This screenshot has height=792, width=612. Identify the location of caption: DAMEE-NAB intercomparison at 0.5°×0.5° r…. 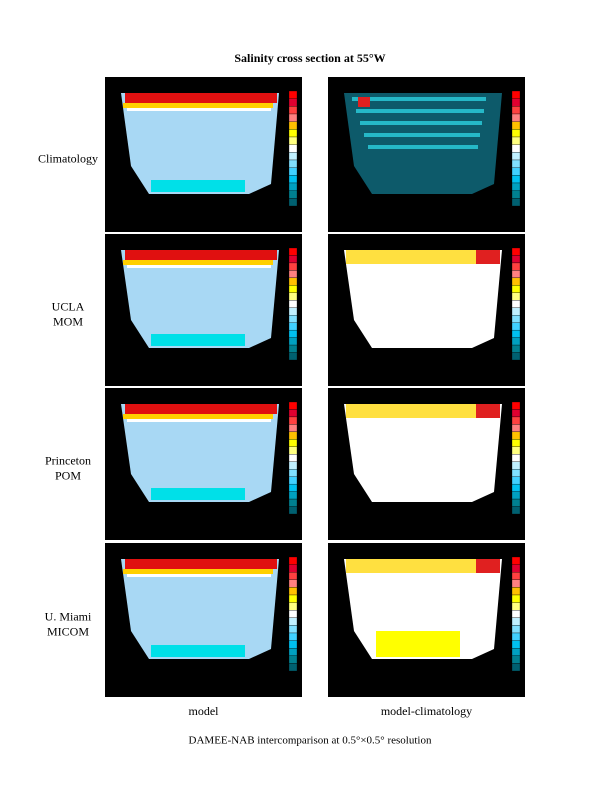
(310, 741).